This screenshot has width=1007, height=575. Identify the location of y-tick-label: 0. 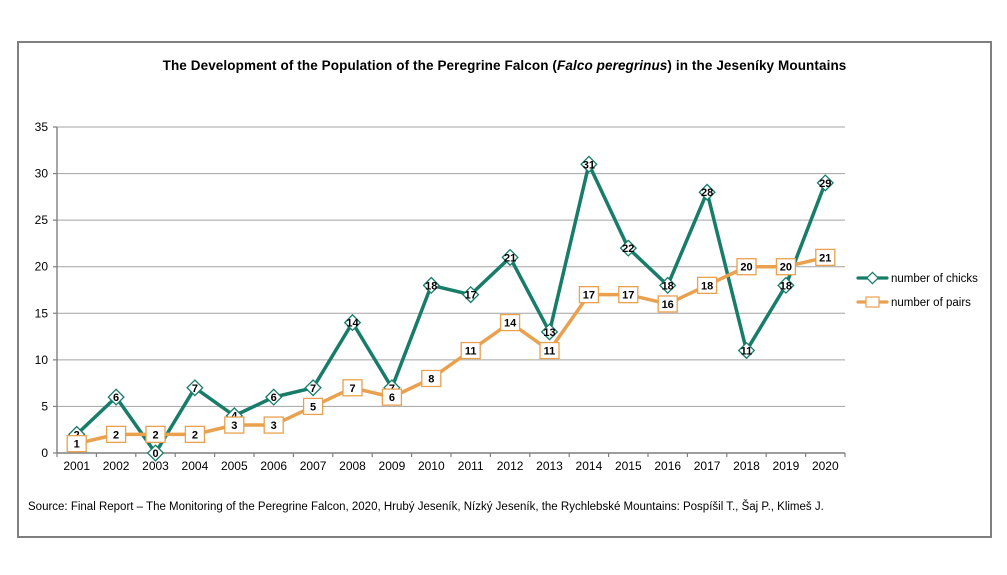
(44, 453).